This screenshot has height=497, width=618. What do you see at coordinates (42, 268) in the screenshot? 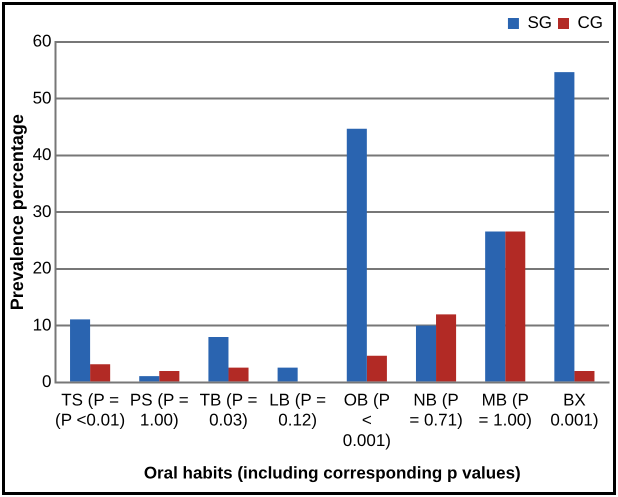
I see `y-tick-label: 20` at bounding box center [42, 268].